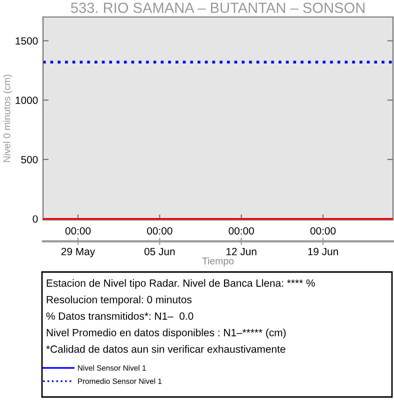 The image size is (394, 404). Describe the element at coordinates (27, 41) in the screenshot. I see `y-tick-label: 1500` at that location.